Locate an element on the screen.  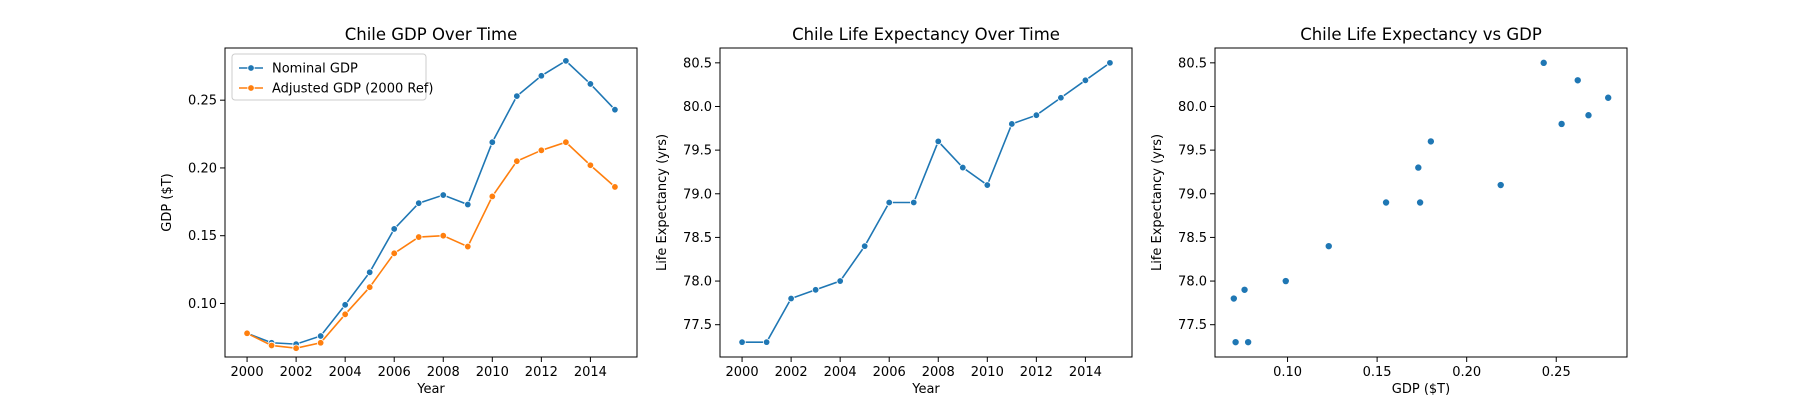
x-axis-label: GDP ($T) is located at coordinates (1421, 389).